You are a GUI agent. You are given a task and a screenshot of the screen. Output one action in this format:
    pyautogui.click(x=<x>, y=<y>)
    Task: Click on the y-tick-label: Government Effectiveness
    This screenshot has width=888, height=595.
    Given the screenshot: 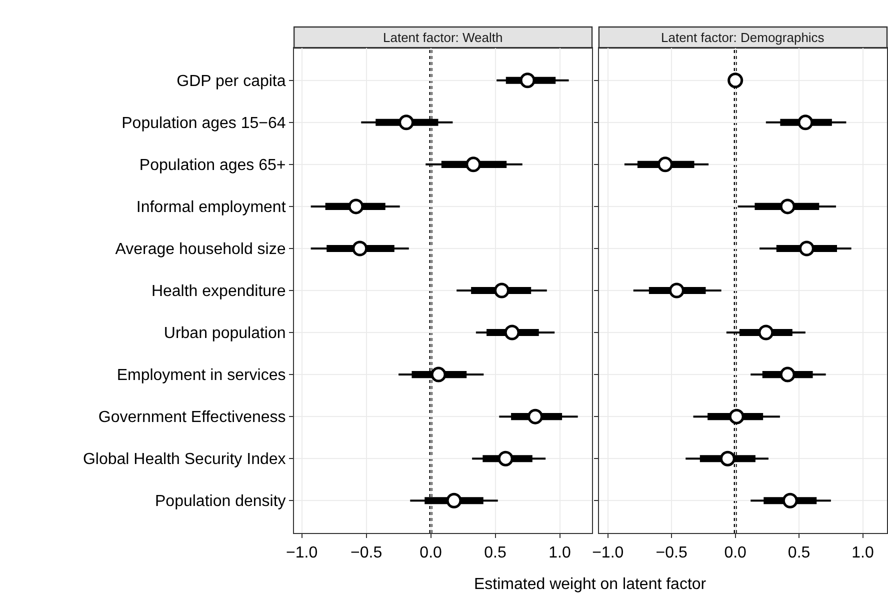 What is the action you would take?
    pyautogui.click(x=192, y=417)
    